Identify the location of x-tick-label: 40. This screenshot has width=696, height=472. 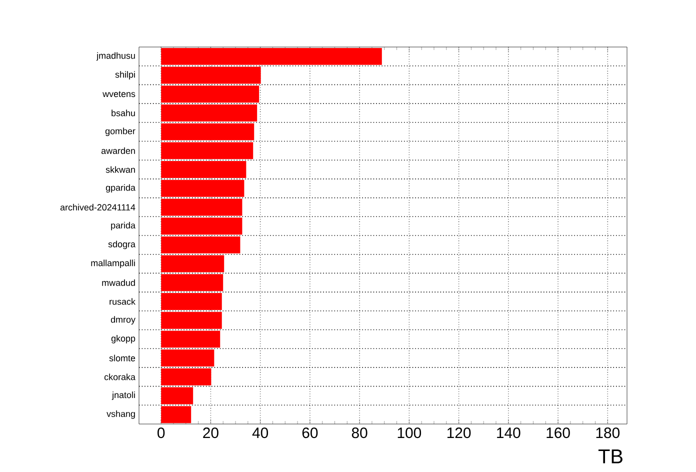
(260, 433).